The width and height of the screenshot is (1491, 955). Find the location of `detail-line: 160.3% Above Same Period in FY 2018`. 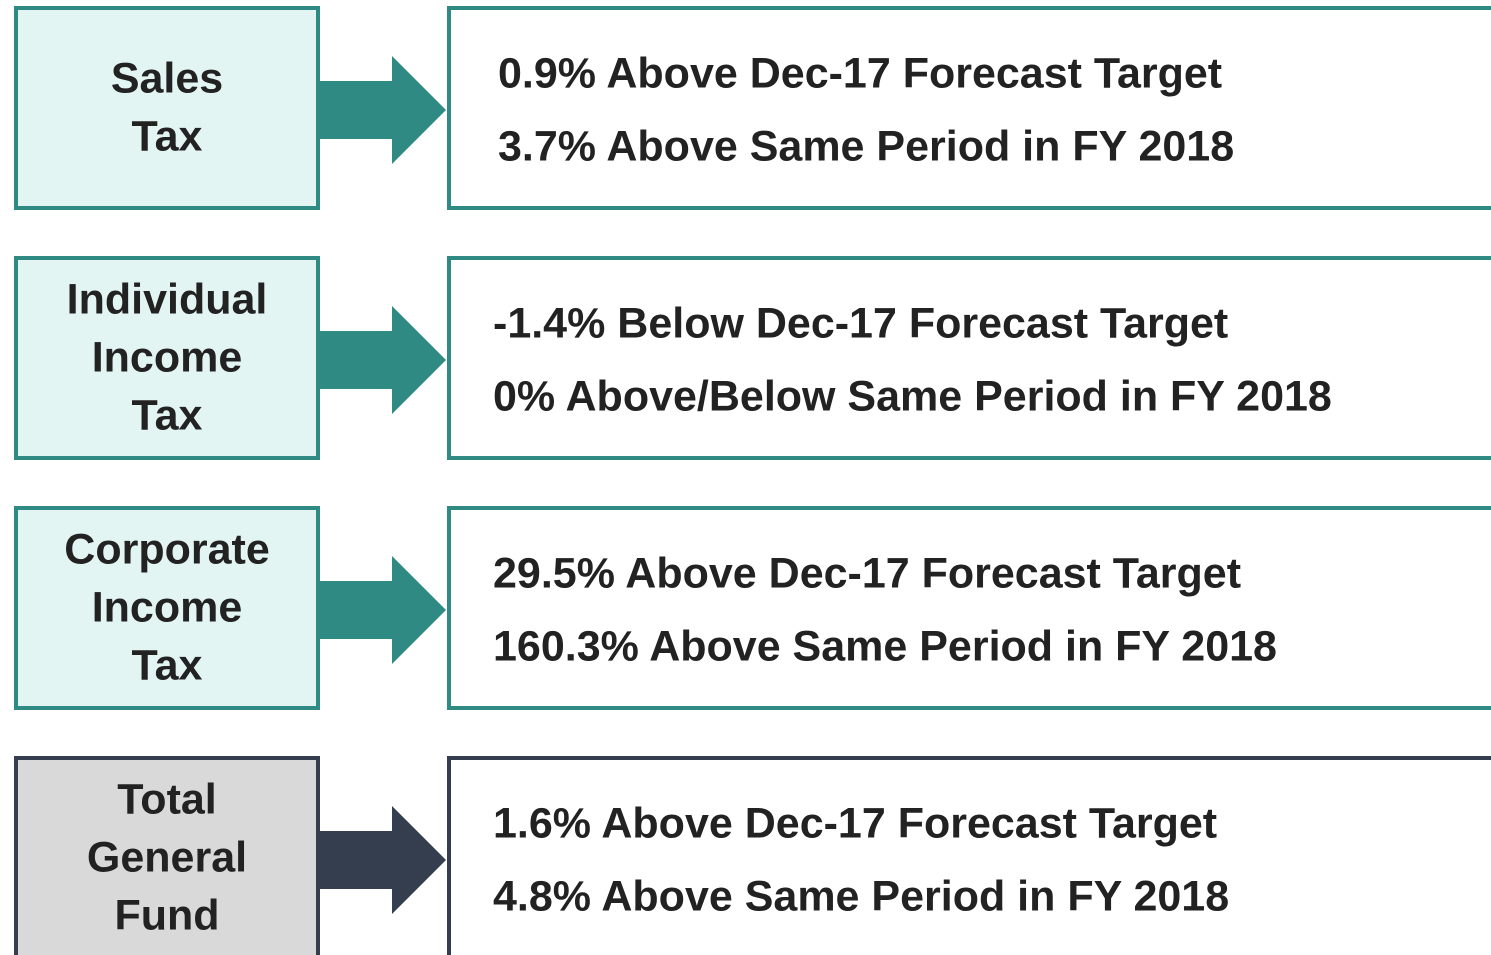

detail-line: 160.3% Above Same Period in FY 2018 is located at coordinates (885, 646).